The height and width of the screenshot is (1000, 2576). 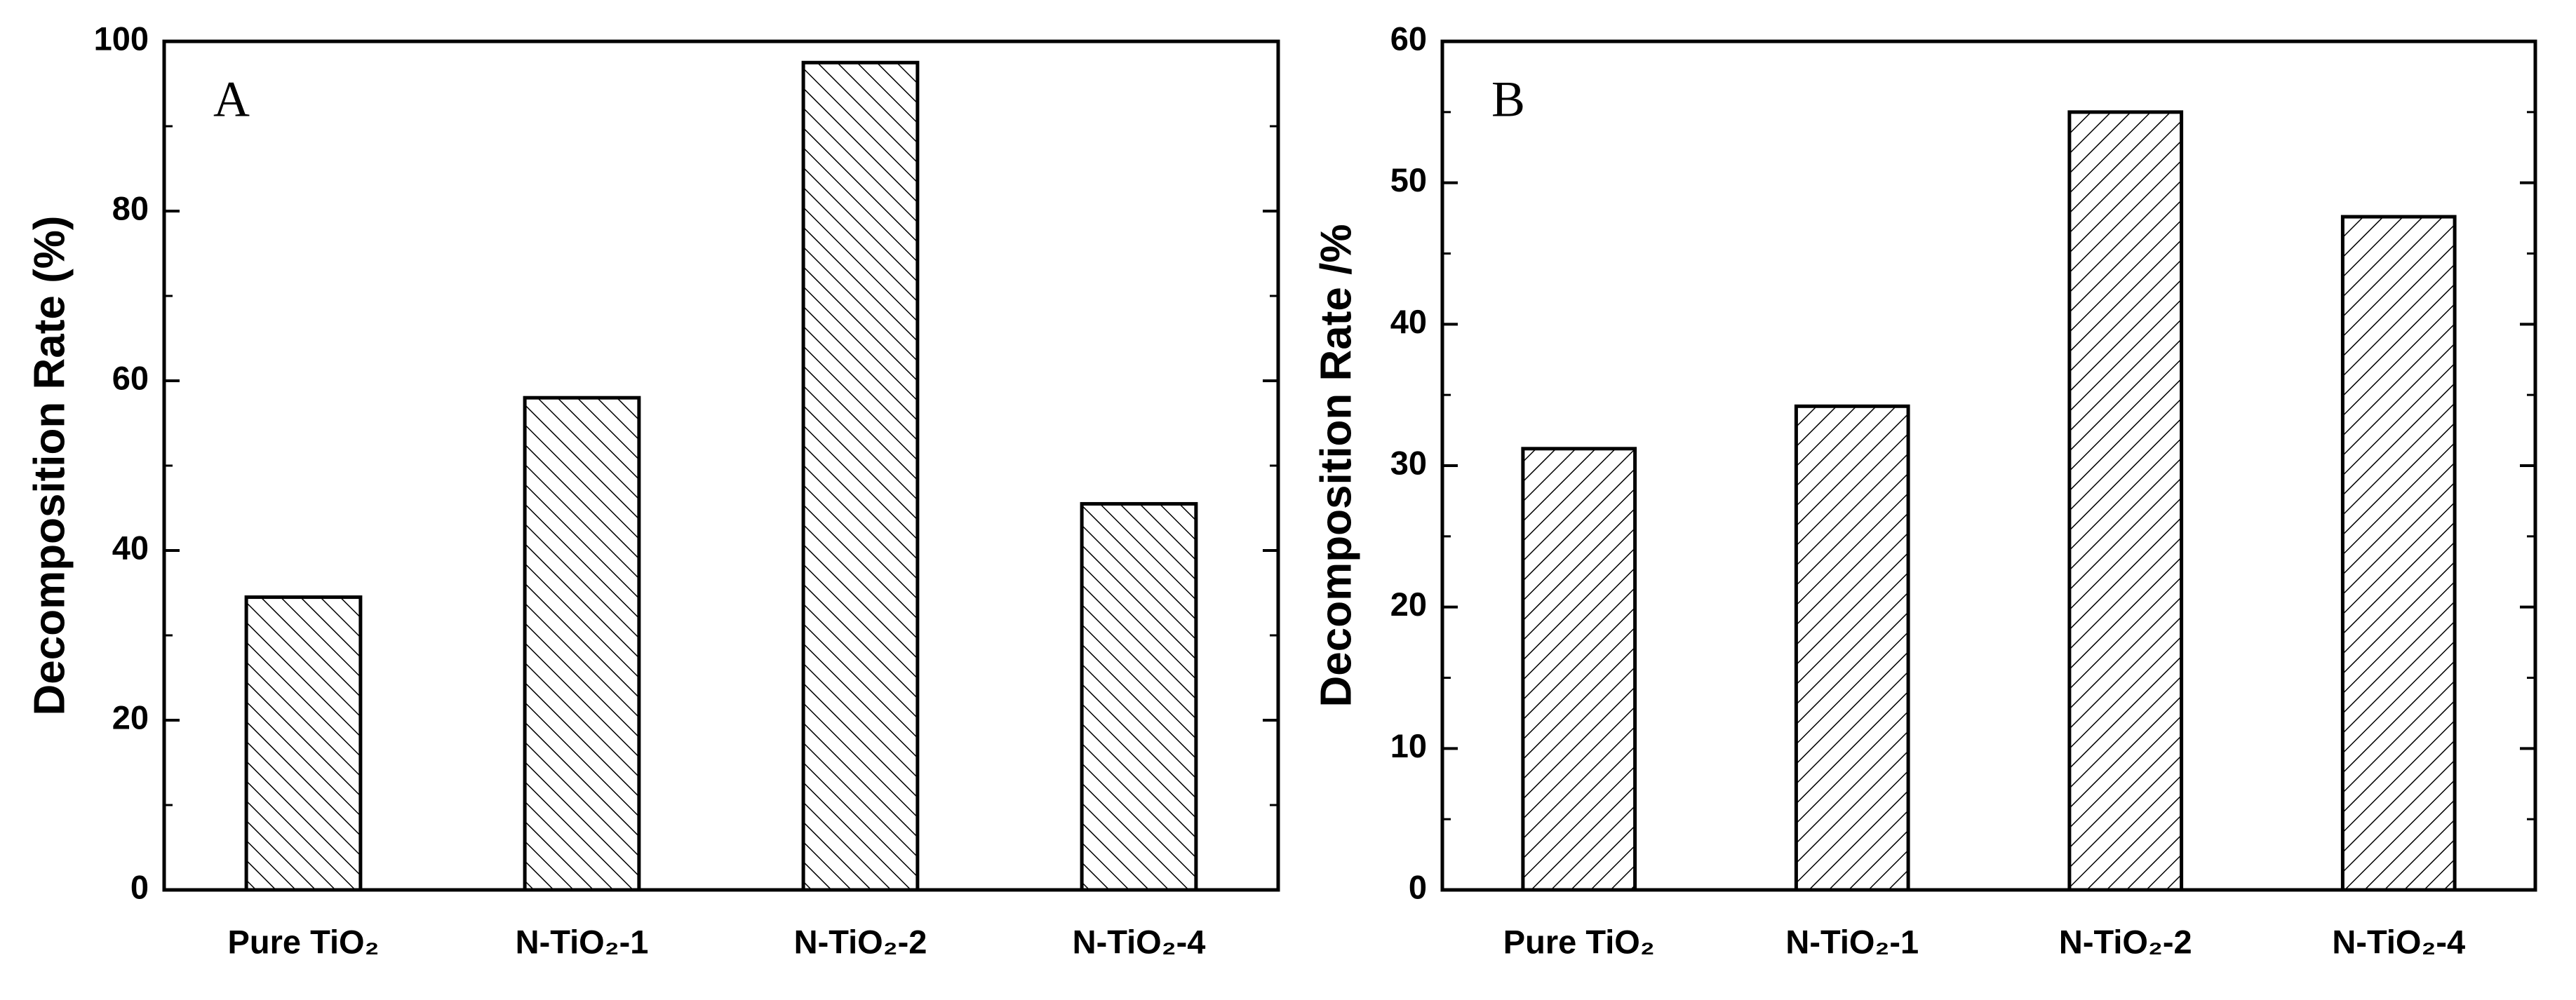 What do you see at coordinates (49, 465) in the screenshot?
I see `y-axis-label: Decomposition Rate (%)` at bounding box center [49, 465].